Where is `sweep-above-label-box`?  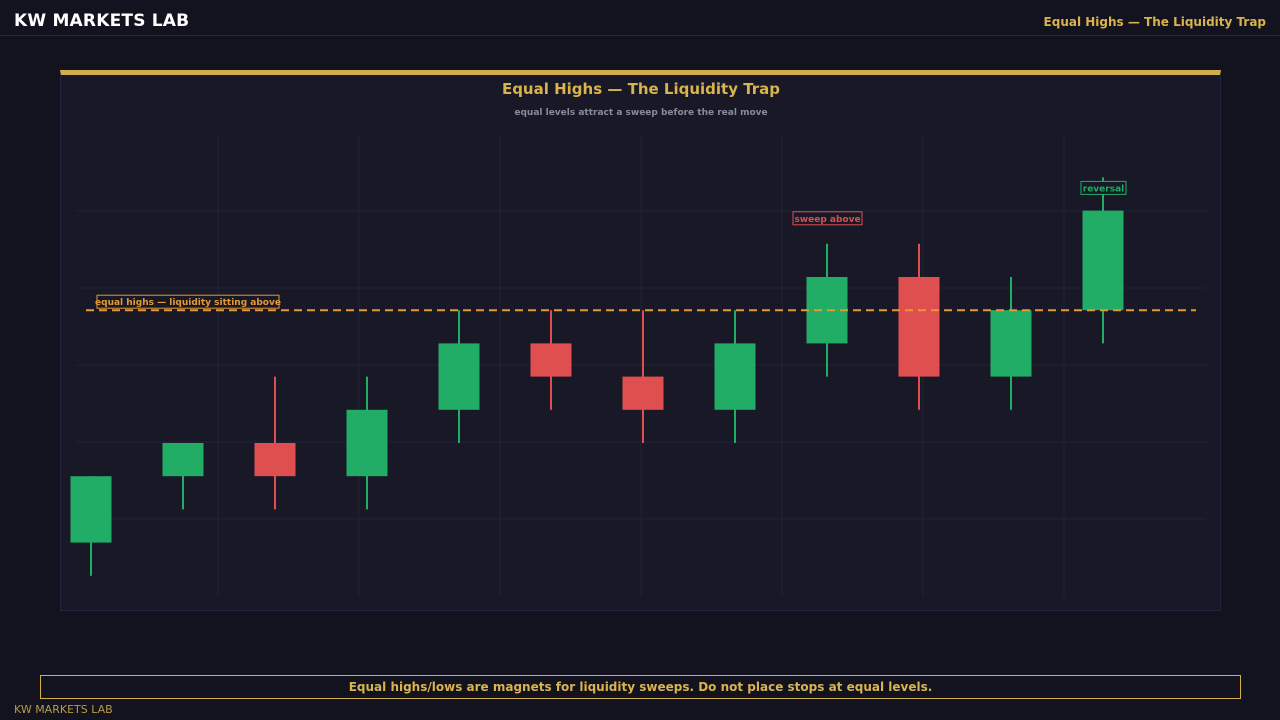 sweep-above-label-box is located at coordinates (827, 218).